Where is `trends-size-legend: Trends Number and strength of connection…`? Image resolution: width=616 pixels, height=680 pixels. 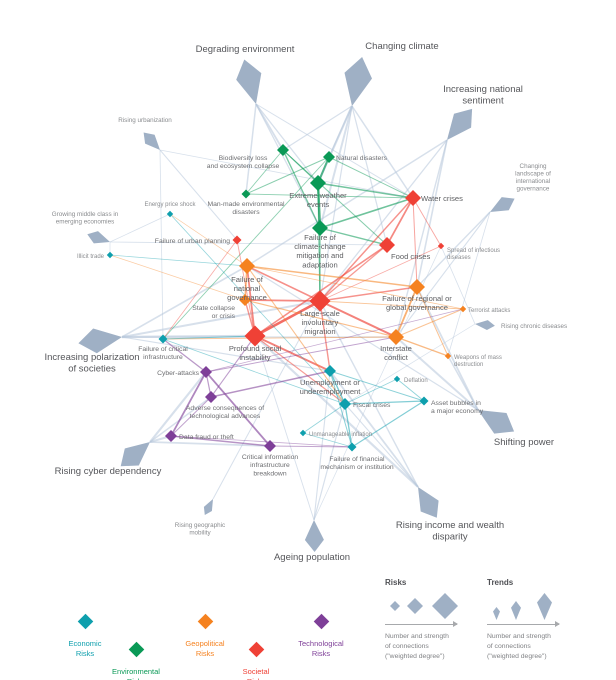
trends-size-legend: Trends Number and strength of connection… is located at coordinates (537, 620).